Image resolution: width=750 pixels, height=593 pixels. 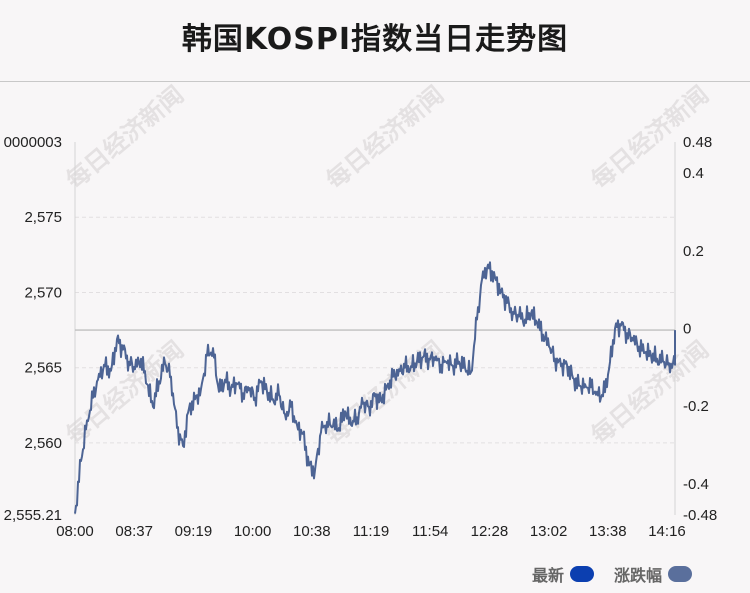 What do you see at coordinates (638, 575) in the screenshot?
I see `legend-label-change: 涨跌幅` at bounding box center [638, 575].